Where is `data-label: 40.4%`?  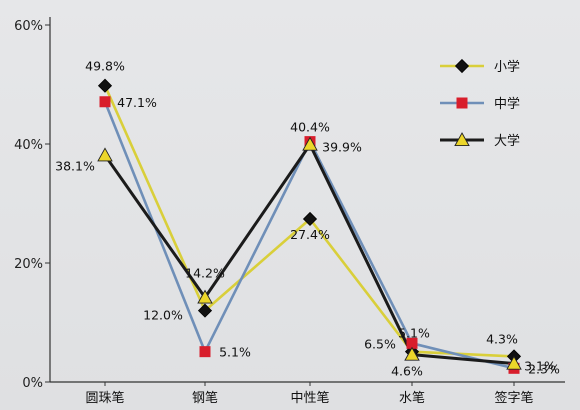
data-label: 40.4% is located at coordinates (310, 127).